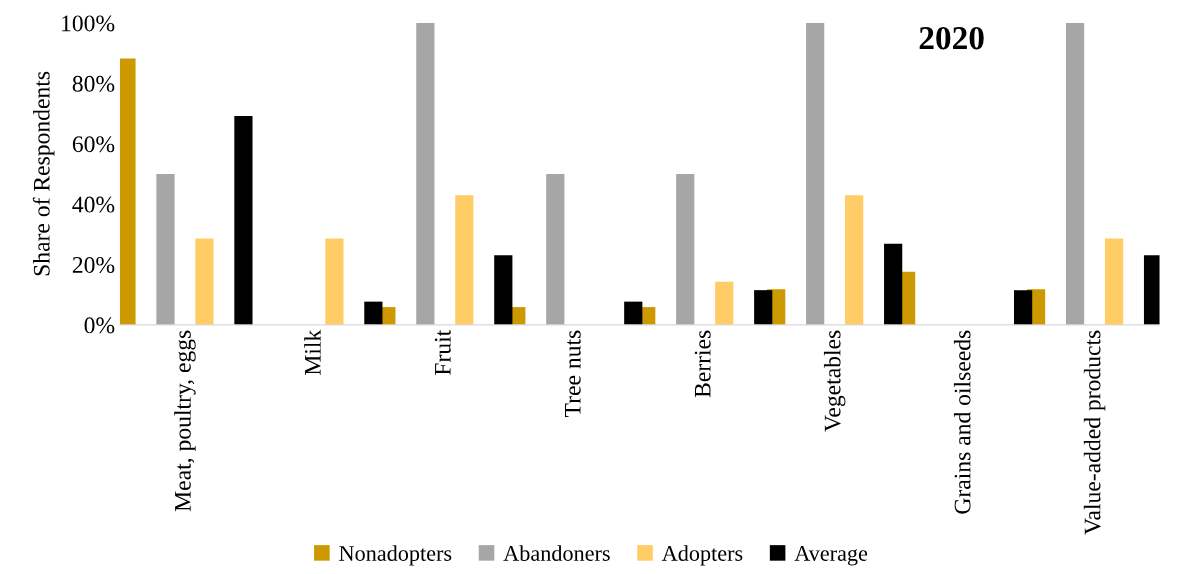 This screenshot has height=574, width=1182. I want to click on legend-label: Adopters, so click(702, 555).